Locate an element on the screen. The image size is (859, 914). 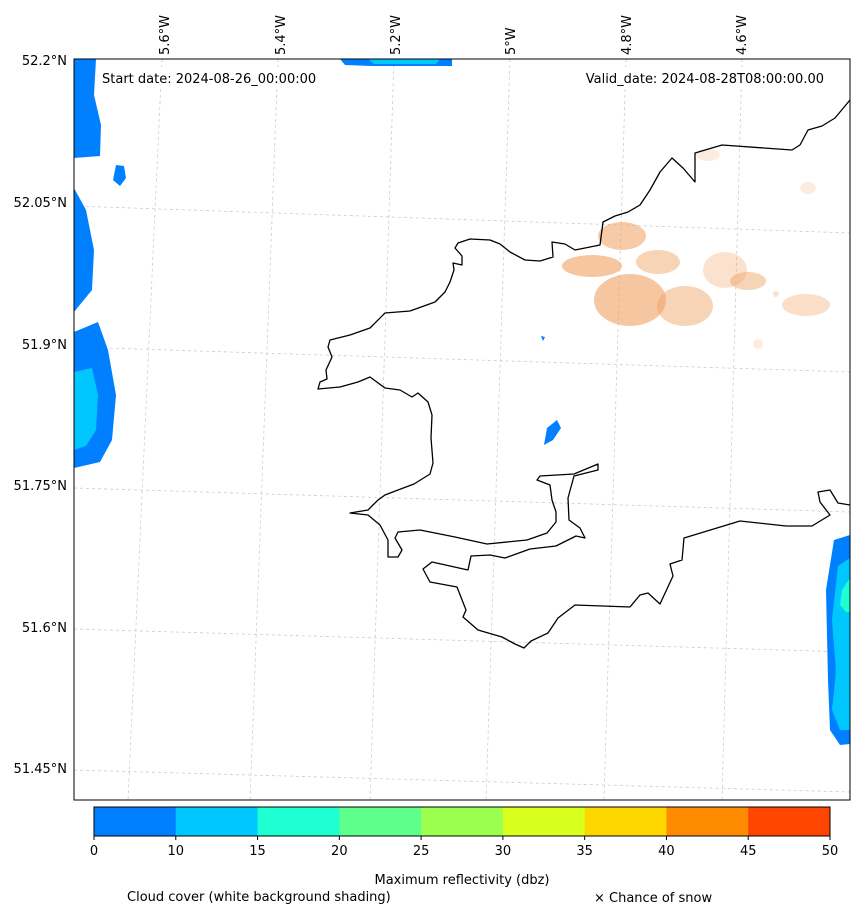
lat-tick-label: 51.9°N is located at coordinates (44, 345).